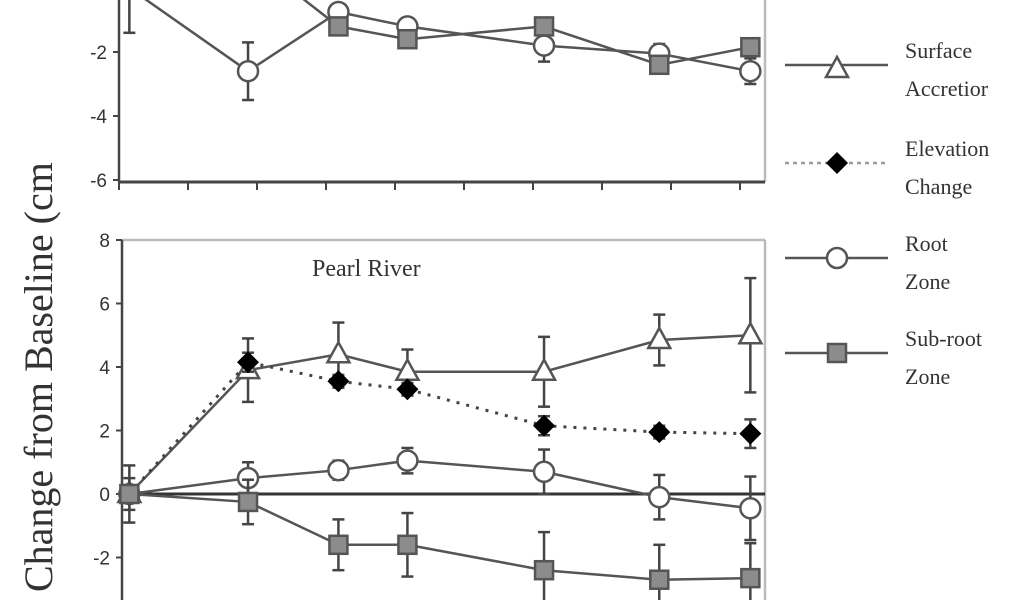 This screenshot has width=1024, height=600. What do you see at coordinates (104, 368) in the screenshot?
I see `y-tick-label: 4` at bounding box center [104, 368].